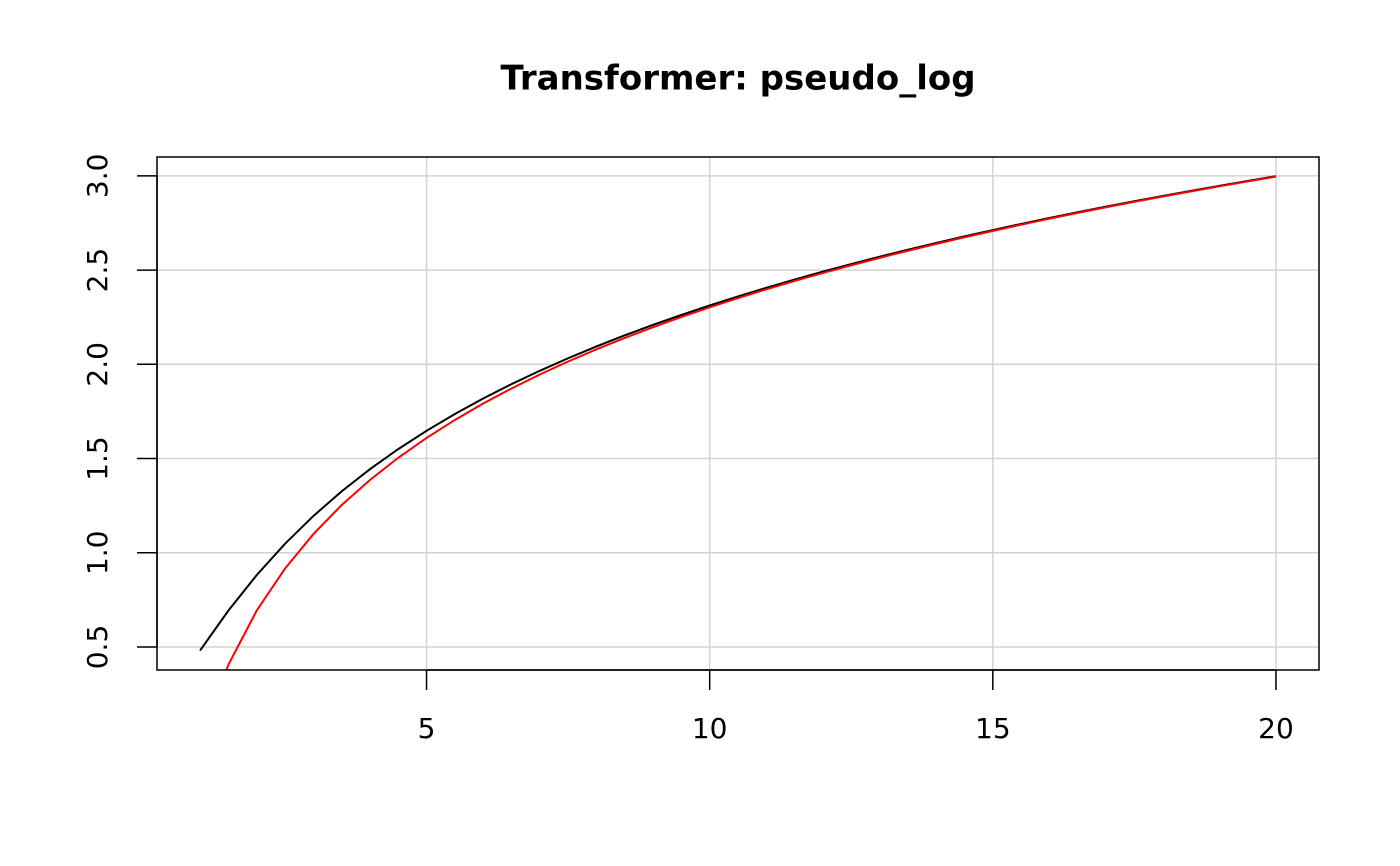 The width and height of the screenshot is (1400, 866). Describe the element at coordinates (97, 270) in the screenshot. I see `y-tick-label: 2.5` at that location.